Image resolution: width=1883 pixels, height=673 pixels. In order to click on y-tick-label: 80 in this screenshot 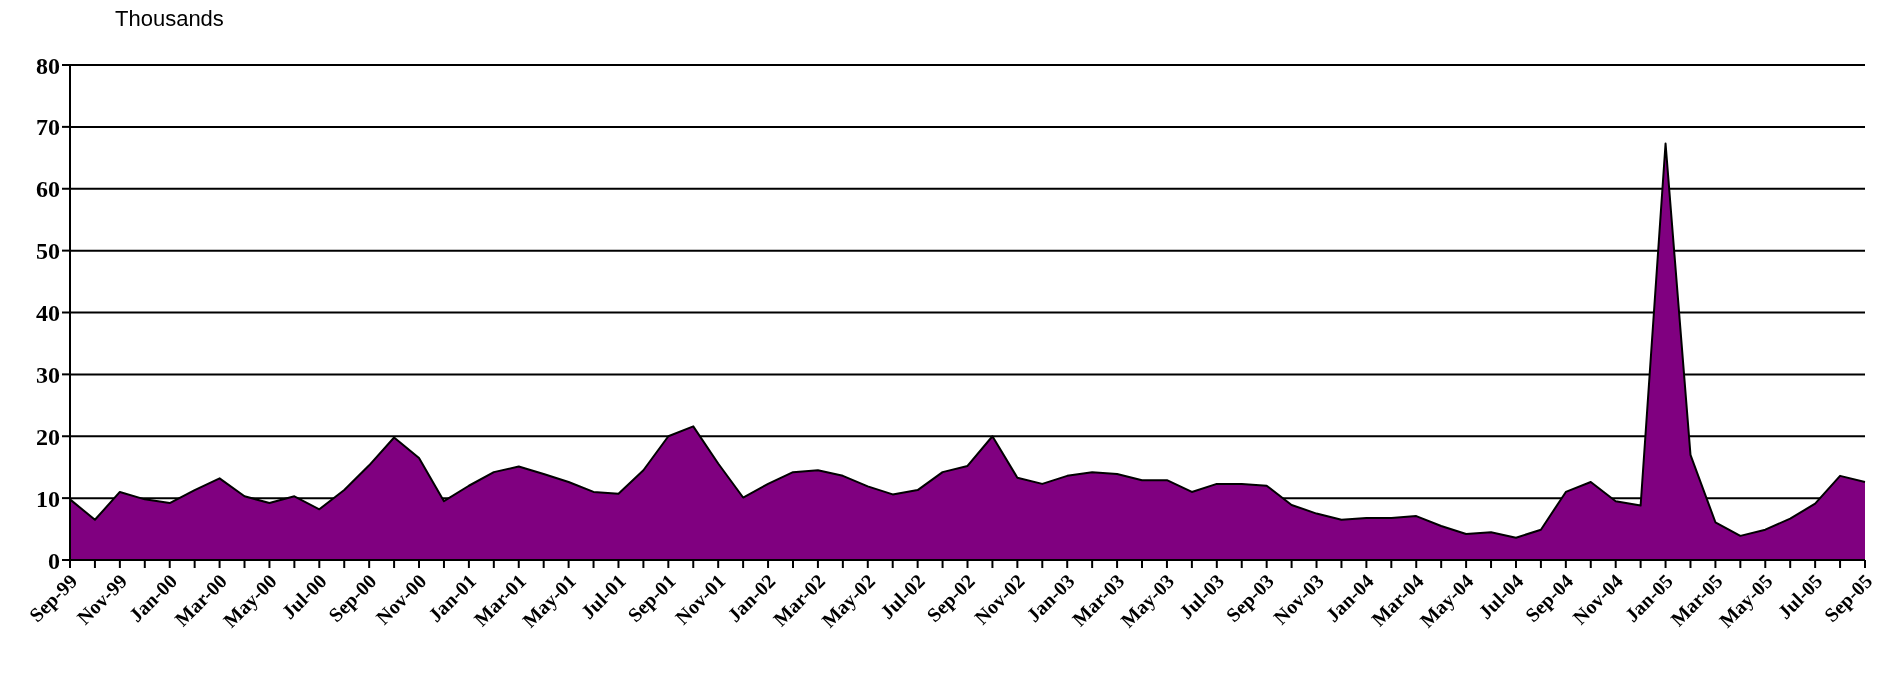, I will do `click(48, 65)`.